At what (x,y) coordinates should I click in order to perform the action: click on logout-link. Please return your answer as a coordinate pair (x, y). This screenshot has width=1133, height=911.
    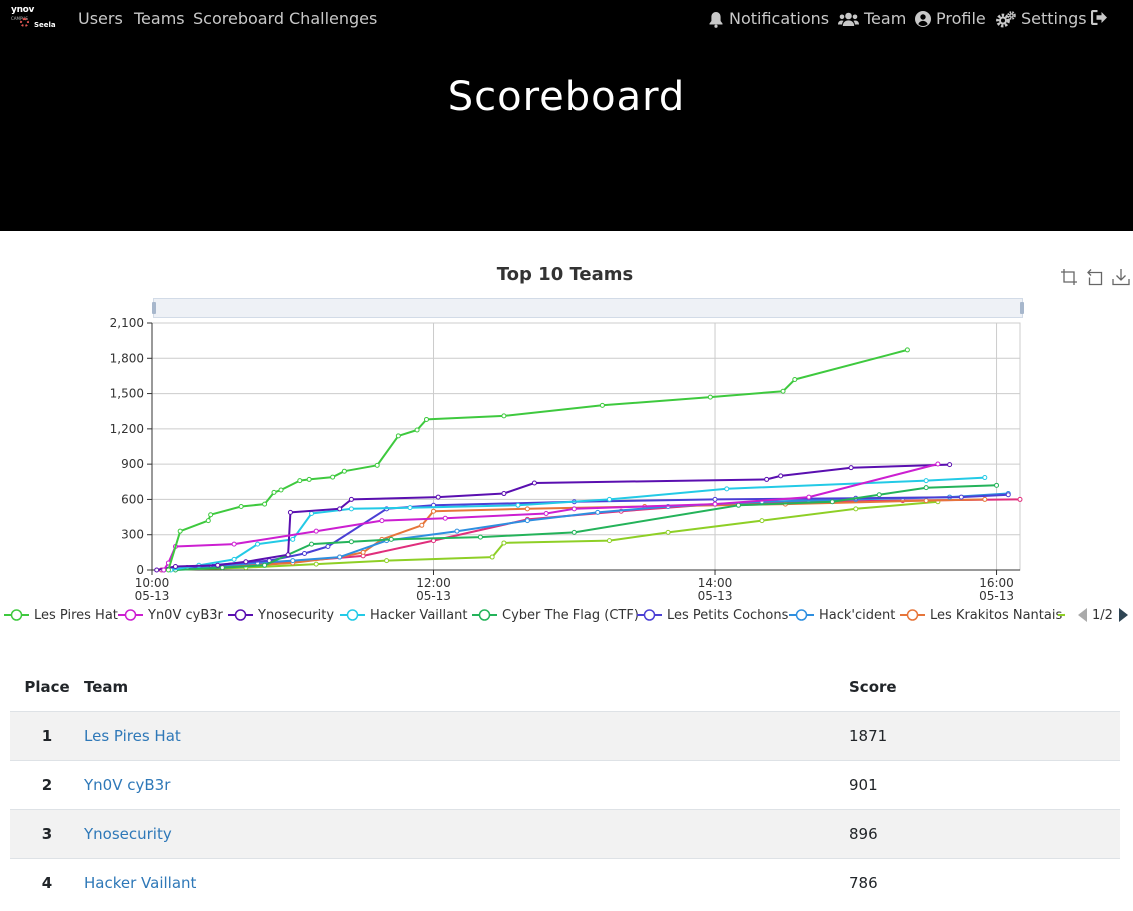
    Looking at the image, I should click on (1099, 19).